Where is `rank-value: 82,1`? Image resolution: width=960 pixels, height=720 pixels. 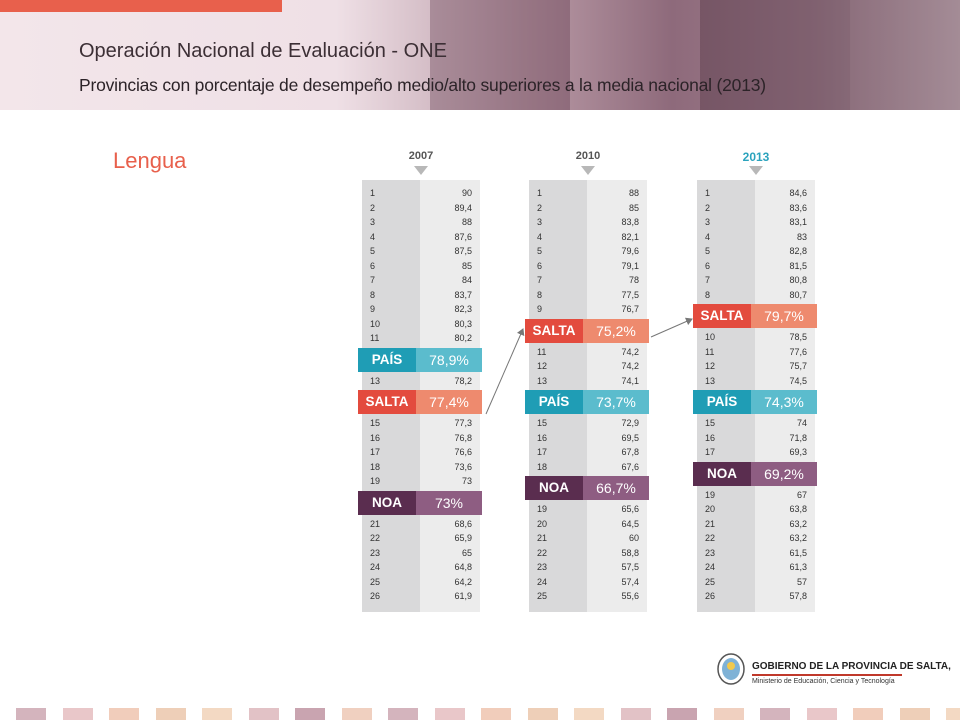 rank-value: 82,1 is located at coordinates (630, 236).